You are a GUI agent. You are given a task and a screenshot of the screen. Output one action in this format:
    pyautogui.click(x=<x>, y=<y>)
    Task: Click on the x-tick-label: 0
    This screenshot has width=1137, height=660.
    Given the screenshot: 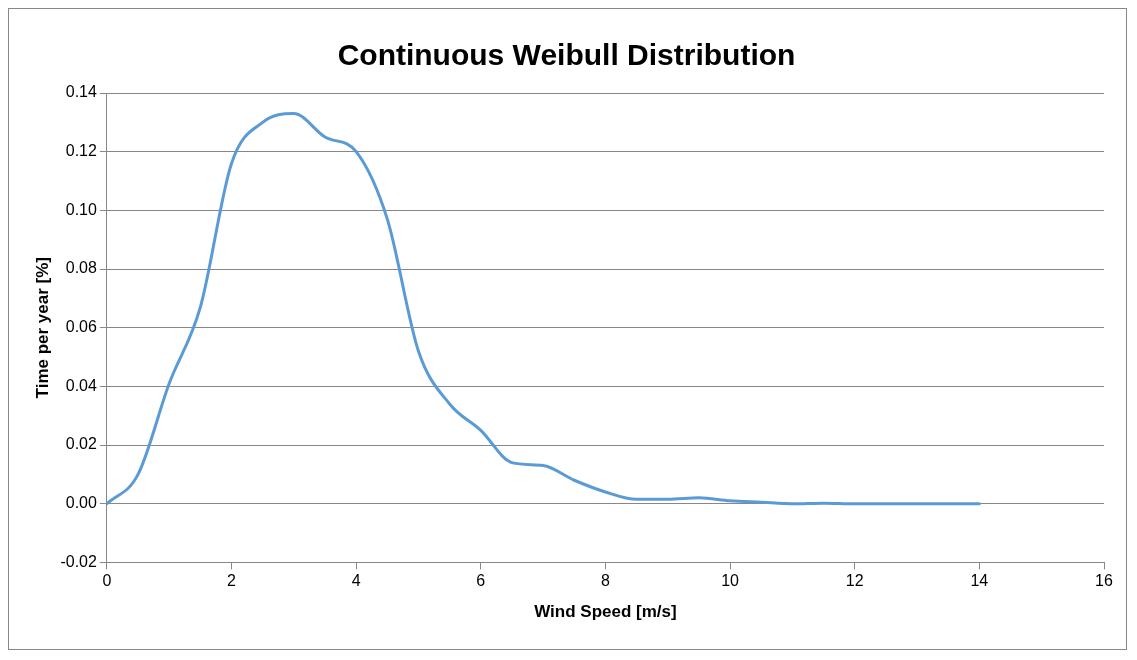 What is the action you would take?
    pyautogui.click(x=107, y=581)
    